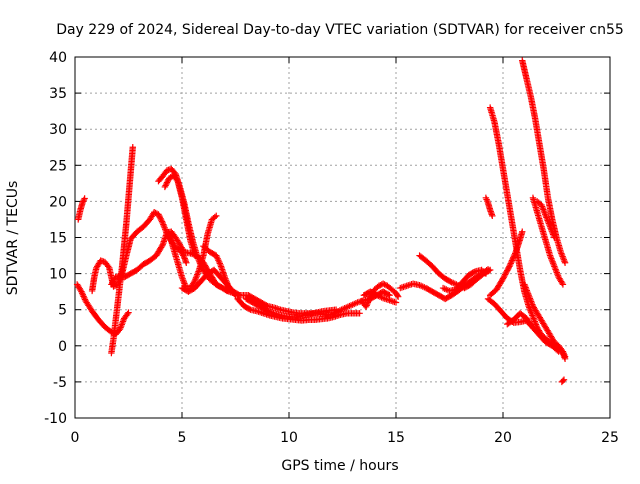 This screenshot has height=484, width=640. I want to click on y-tick-label: 10, so click(58, 275).